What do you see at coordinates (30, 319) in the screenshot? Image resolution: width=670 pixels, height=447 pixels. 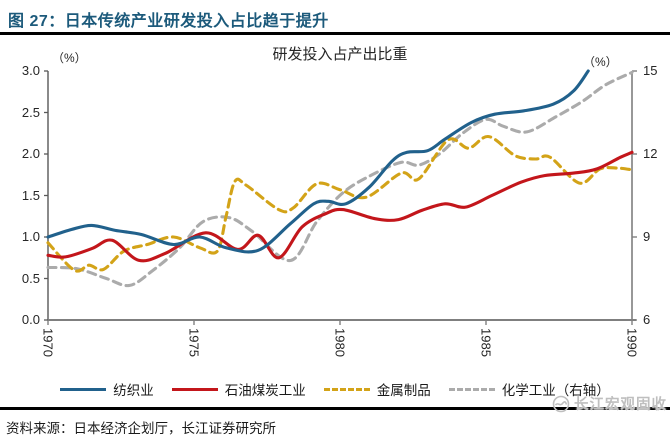 I see `left-axis-tick-label: 0.0` at bounding box center [30, 319].